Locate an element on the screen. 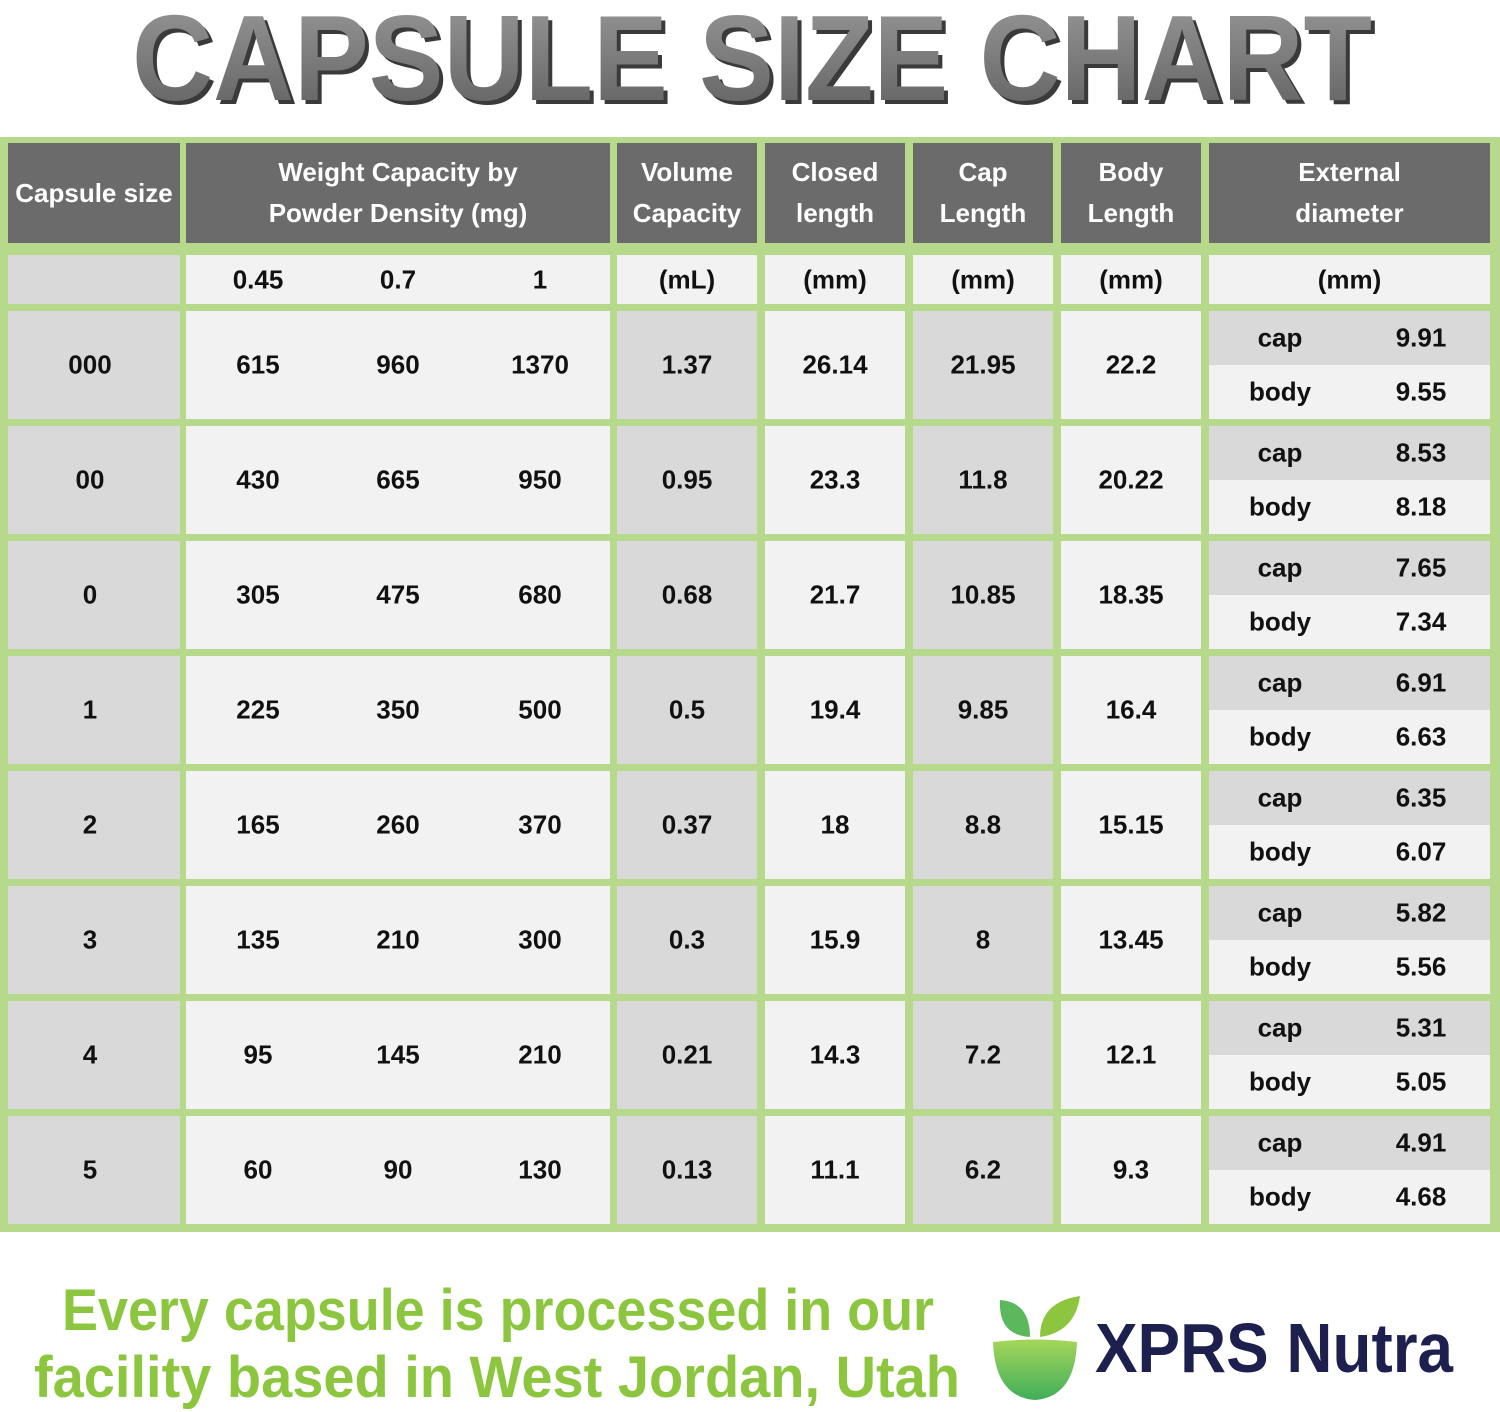 The image size is (1500, 1412). cap-length: 21.95 is located at coordinates (983, 364).